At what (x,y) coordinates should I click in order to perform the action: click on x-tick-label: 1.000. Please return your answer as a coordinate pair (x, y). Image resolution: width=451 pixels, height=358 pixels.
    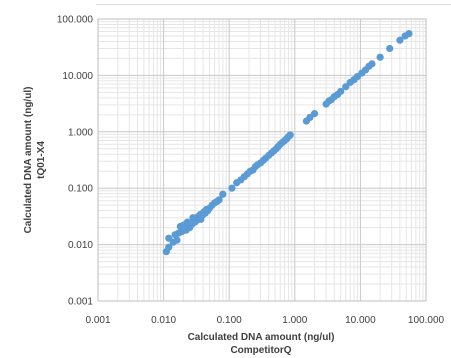
    Looking at the image, I should click on (294, 320).